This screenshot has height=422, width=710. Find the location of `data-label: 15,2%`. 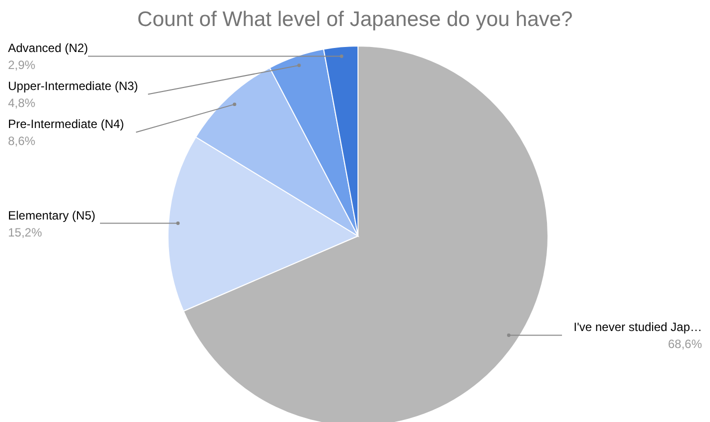

data-label: 15,2% is located at coordinates (25, 232).